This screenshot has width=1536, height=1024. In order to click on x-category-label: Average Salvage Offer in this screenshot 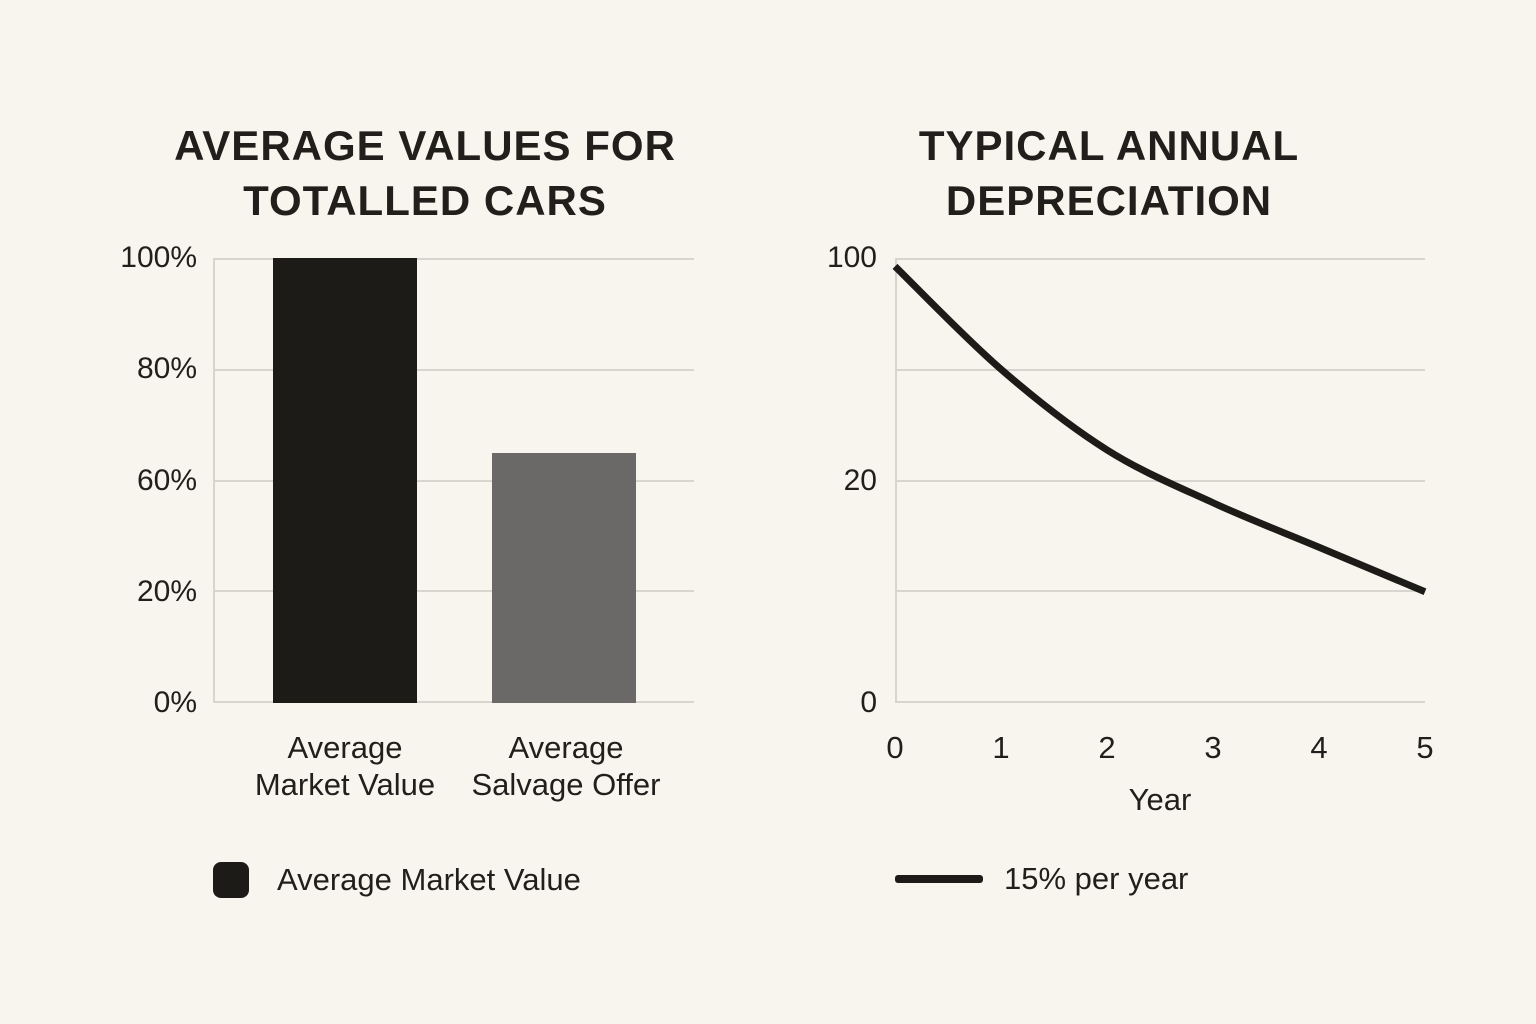, I will do `click(566, 766)`.